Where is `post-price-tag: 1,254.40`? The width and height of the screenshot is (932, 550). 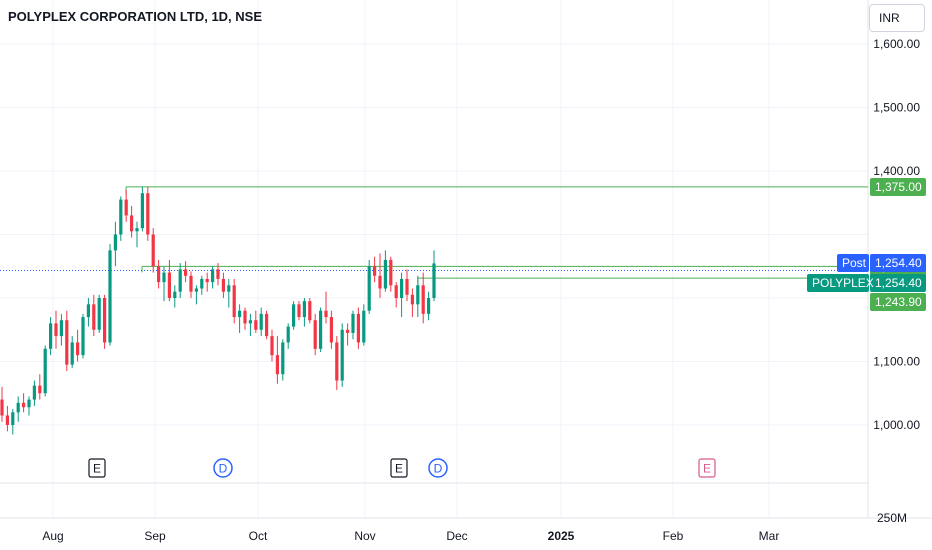 post-price-tag: 1,254.40 is located at coordinates (898, 263).